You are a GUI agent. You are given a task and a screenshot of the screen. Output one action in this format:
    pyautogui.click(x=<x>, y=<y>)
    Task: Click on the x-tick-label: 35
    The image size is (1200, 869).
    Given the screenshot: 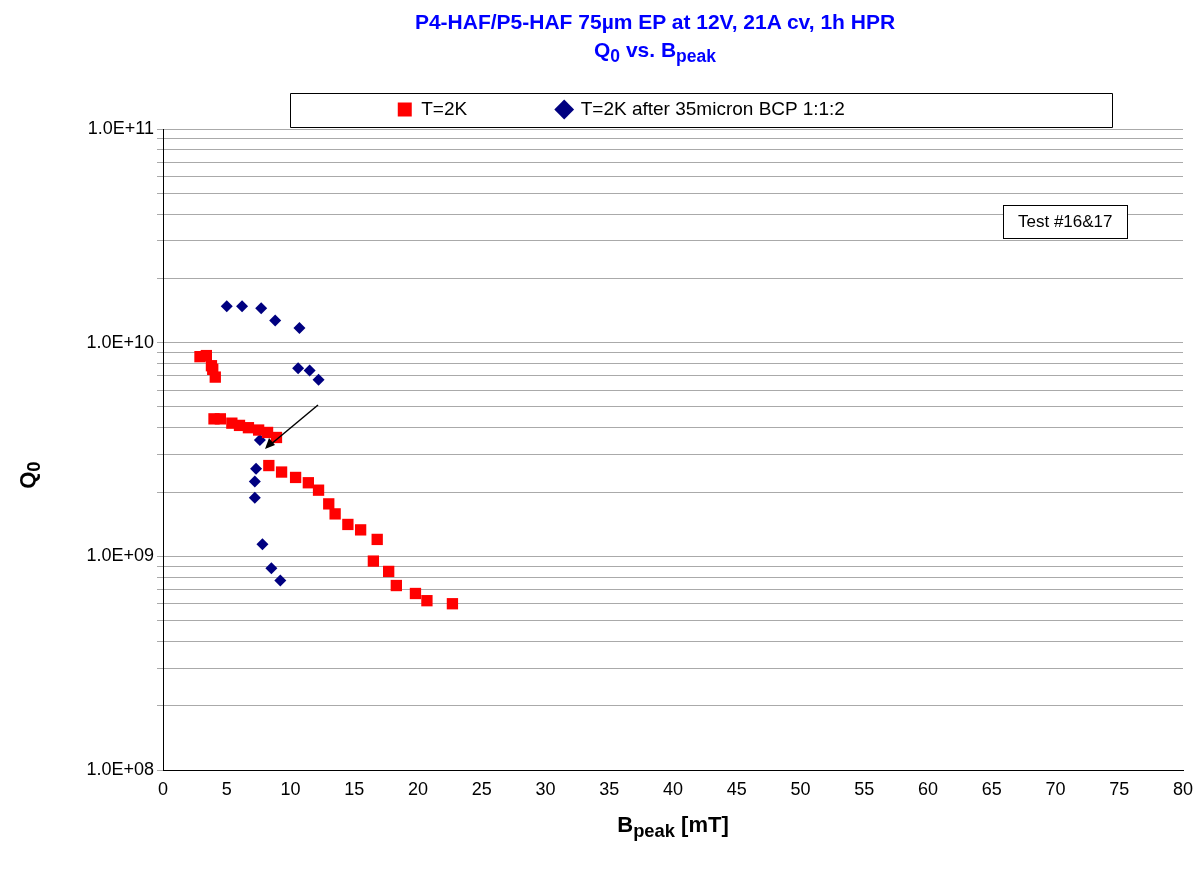 What is the action you would take?
    pyautogui.click(x=609, y=788)
    